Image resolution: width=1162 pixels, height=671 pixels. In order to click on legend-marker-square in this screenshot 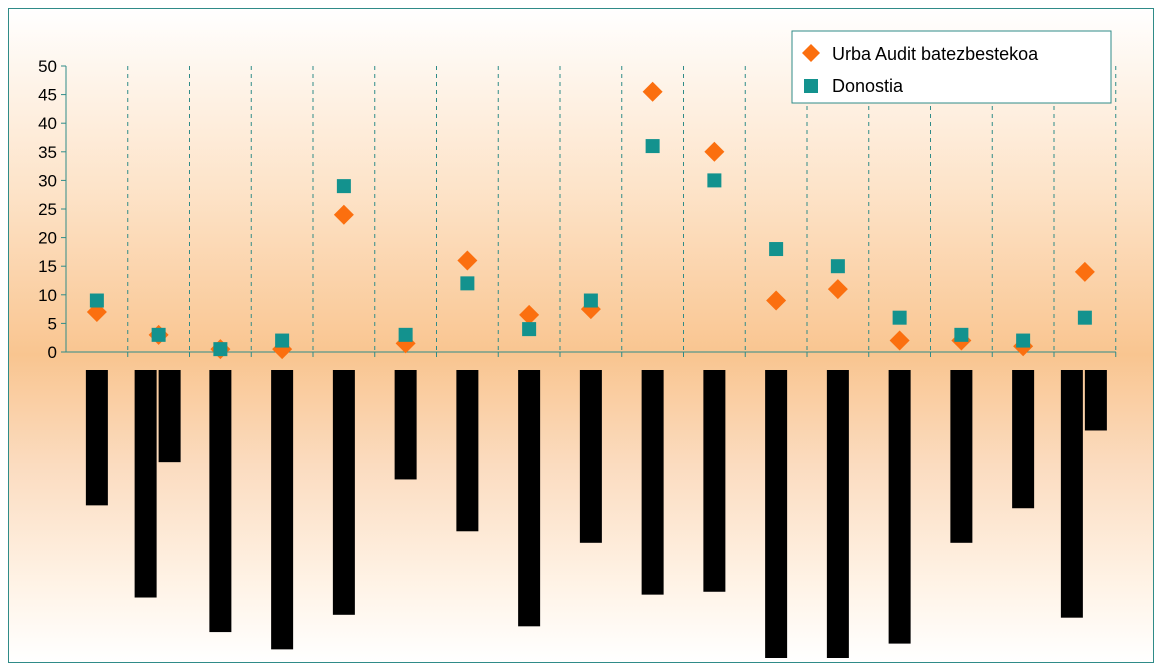, I will do `click(811, 86)`.